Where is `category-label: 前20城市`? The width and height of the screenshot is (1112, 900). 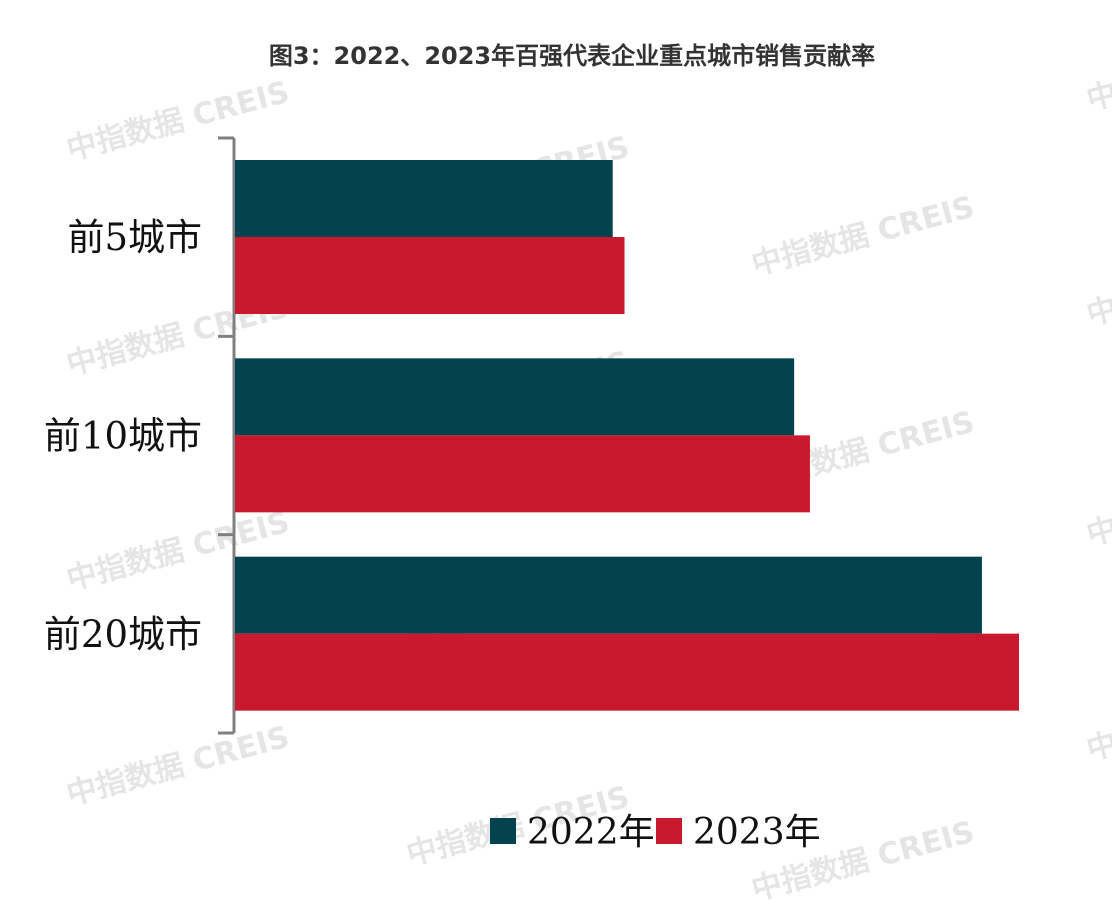
category-label: 前20城市 is located at coordinates (123, 634).